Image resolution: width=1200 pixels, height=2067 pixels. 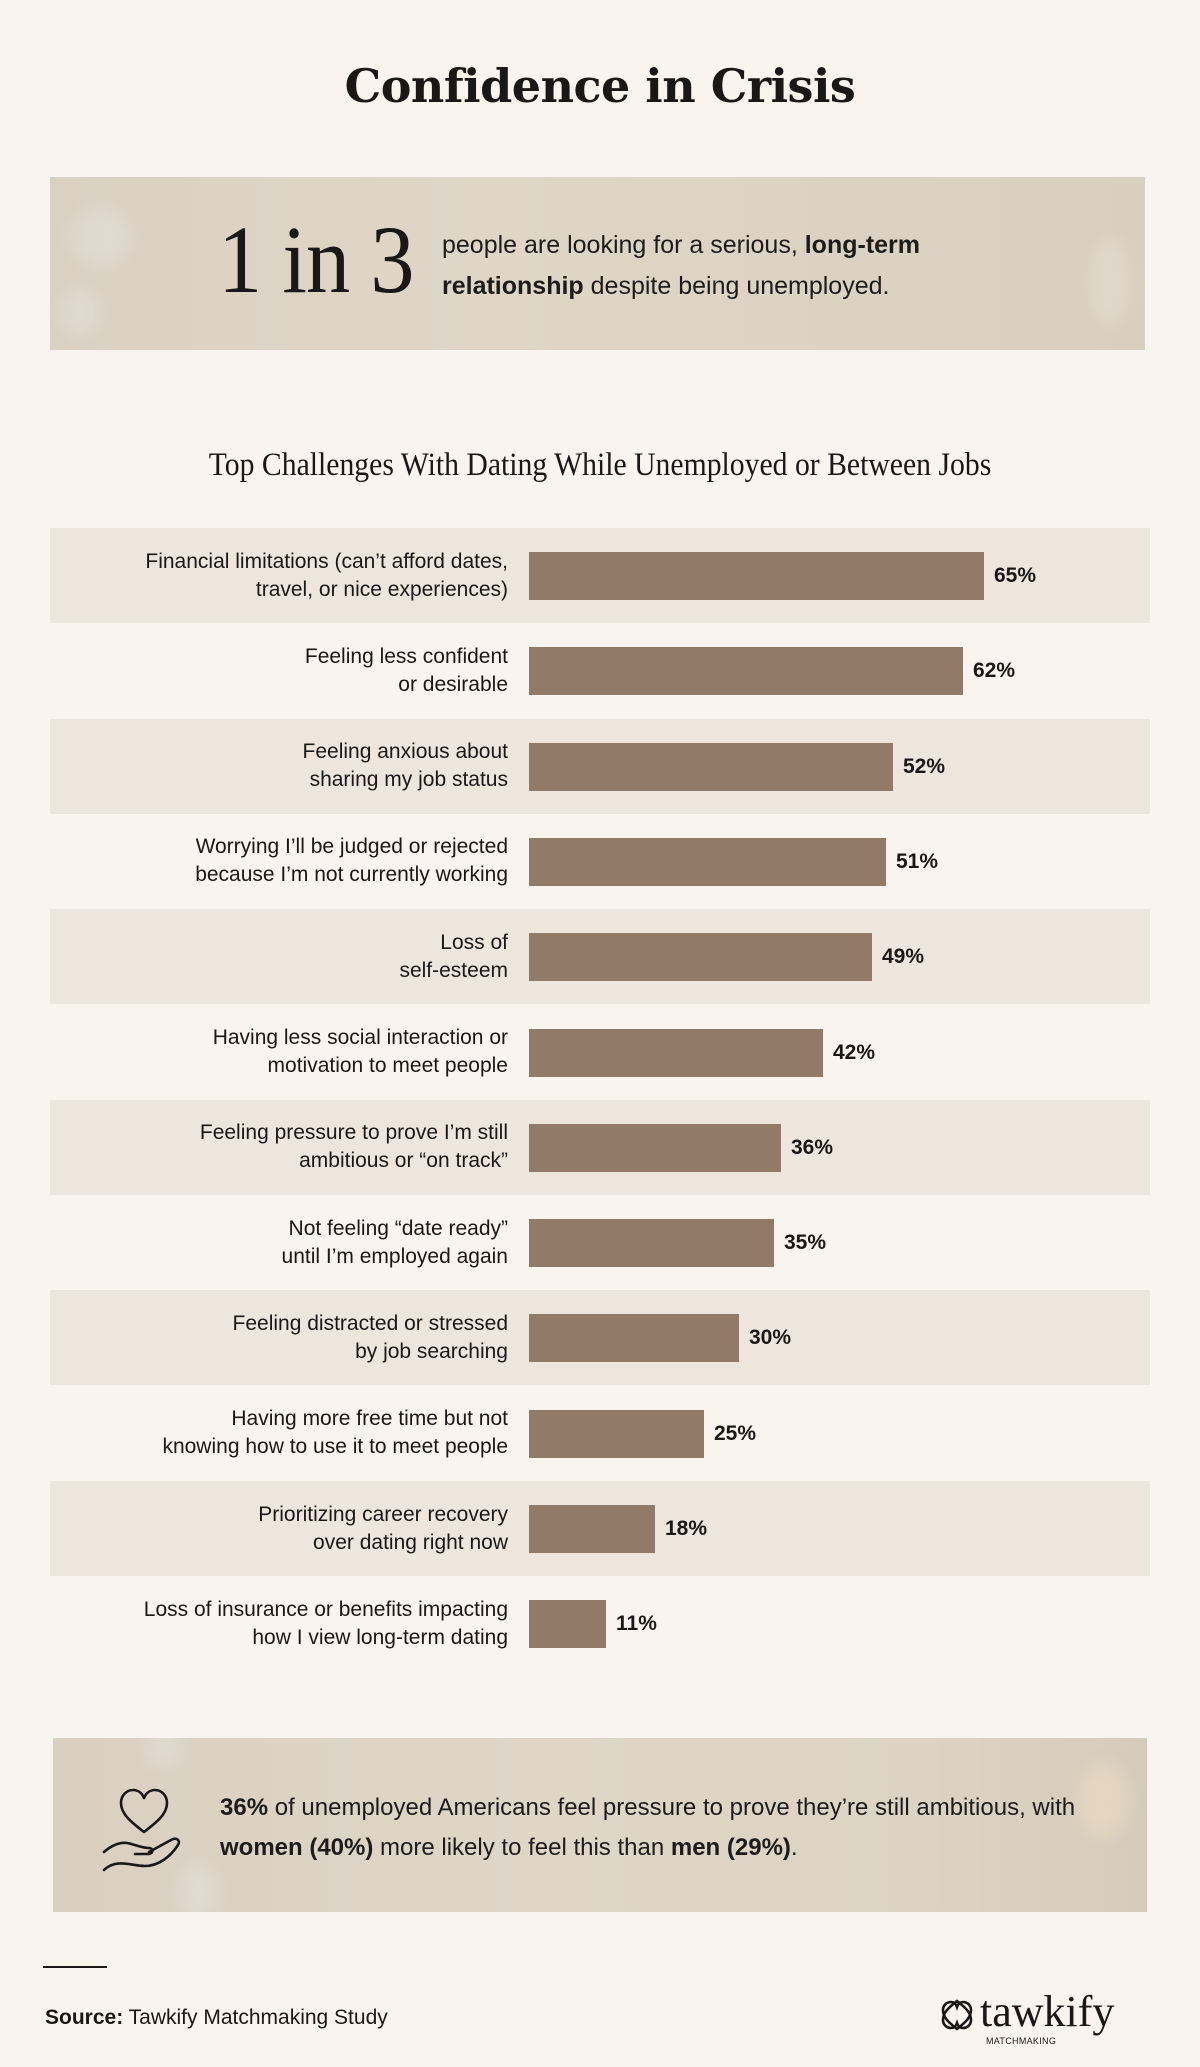 What do you see at coordinates (273, 956) in the screenshot?
I see `bar-label: Loss of self-esteem` at bounding box center [273, 956].